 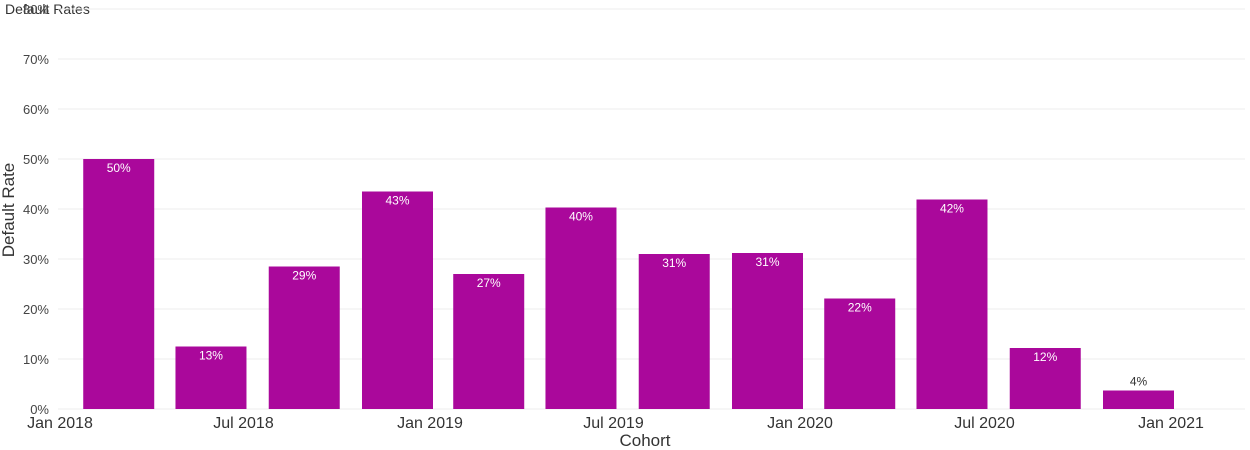 I want to click on y-tick-label: 50%, so click(x=36, y=159).